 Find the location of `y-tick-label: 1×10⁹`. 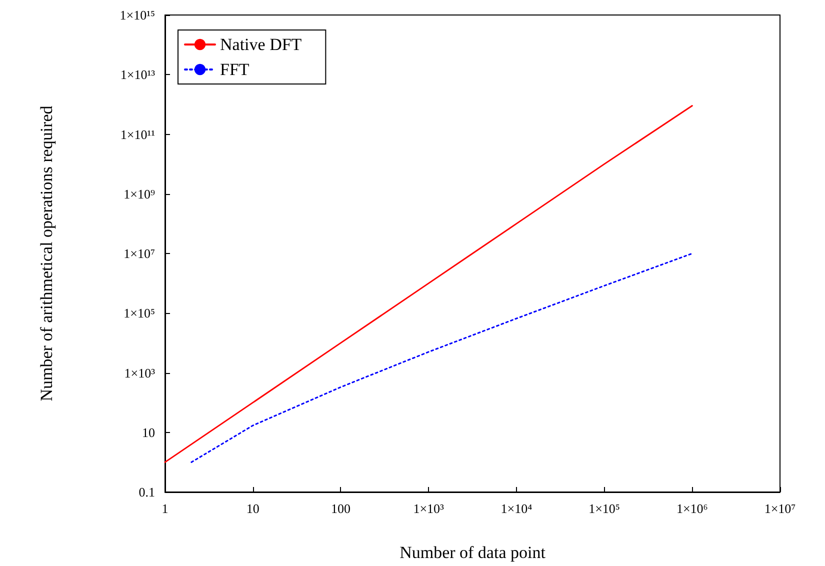

y-tick-label: 1×10⁹ is located at coordinates (140, 194).